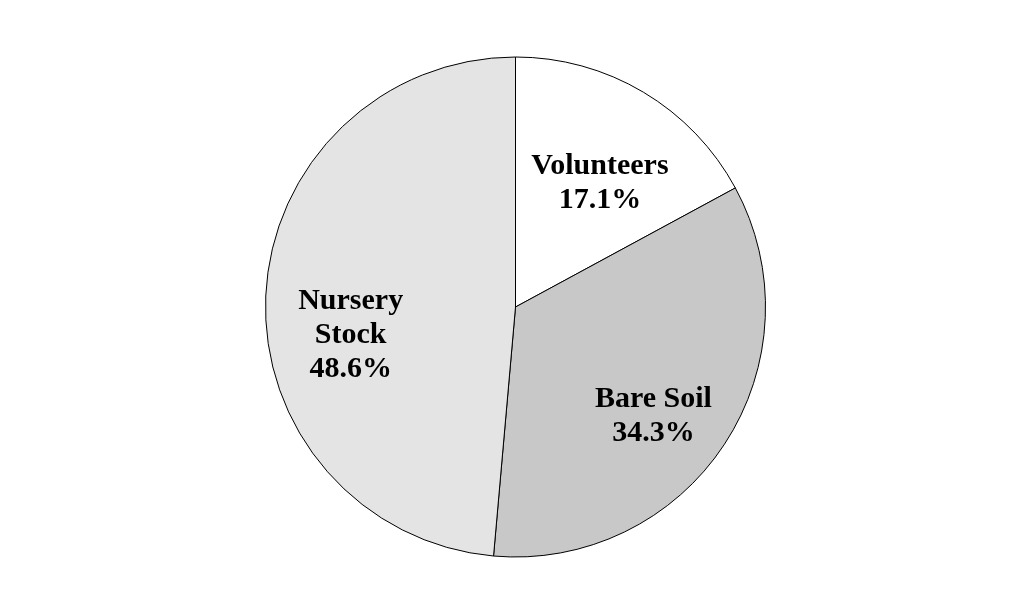 Image resolution: width=1033 pixels, height=616 pixels. Describe the element at coordinates (600, 164) in the screenshot. I see `slice-label: Volunteers` at that location.